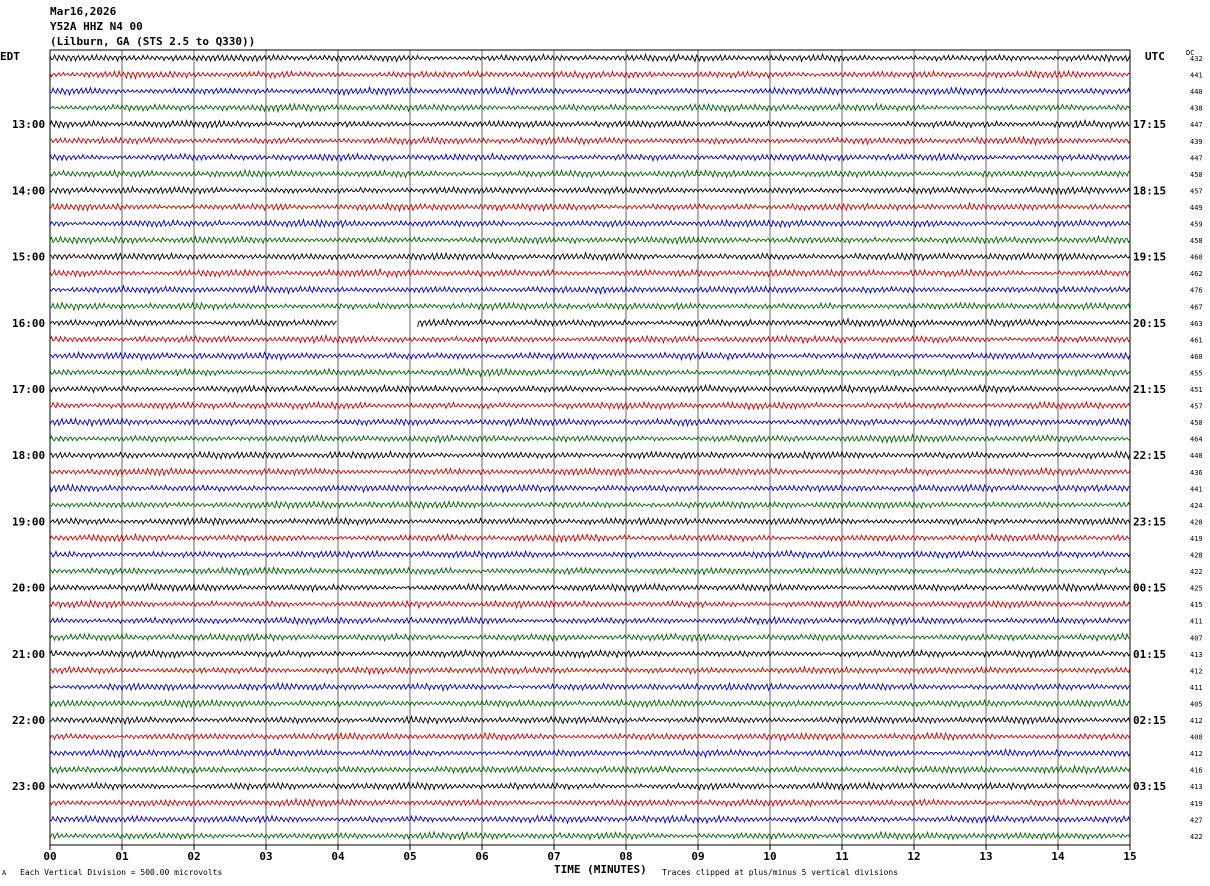 The width and height of the screenshot is (1210, 886). I want to click on x-tick-label: 15, so click(1129, 856).